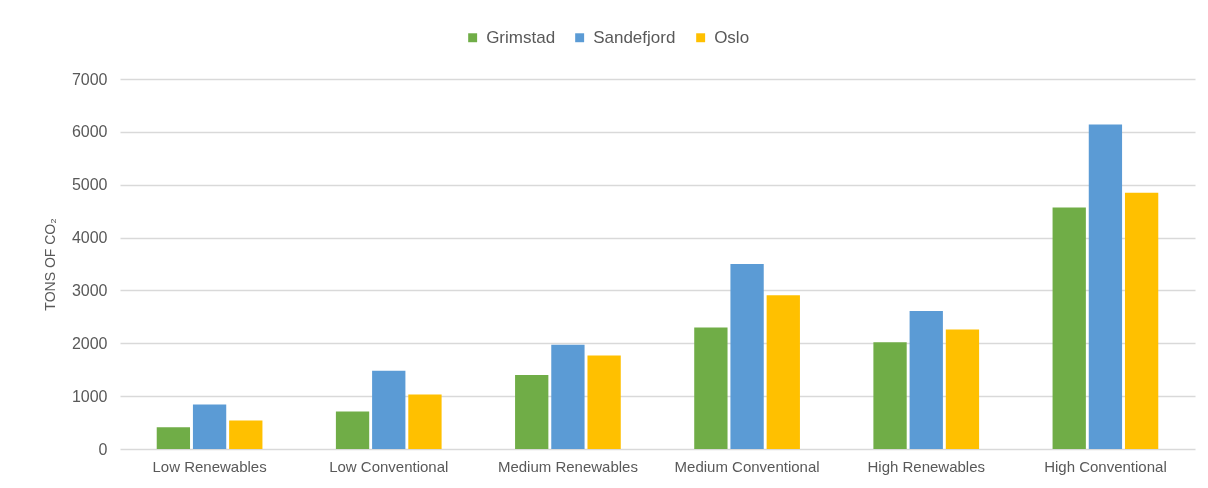 The width and height of the screenshot is (1208, 488). Describe the element at coordinates (89, 343) in the screenshot. I see `y-tick-label: 2000` at that location.